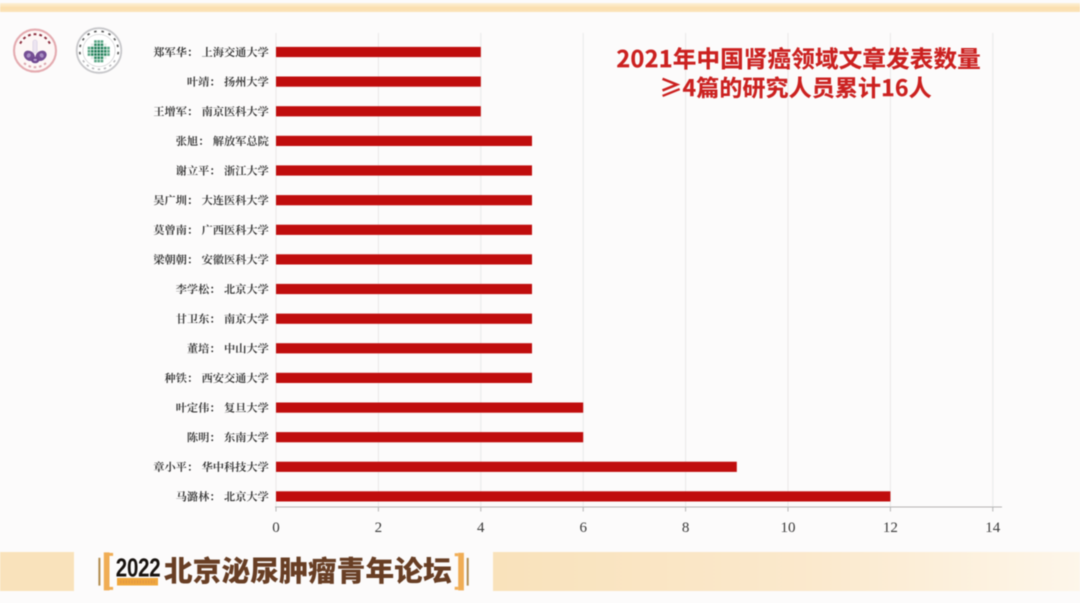  Describe the element at coordinates (276, 528) in the screenshot. I see `svg-text: 0` at that location.